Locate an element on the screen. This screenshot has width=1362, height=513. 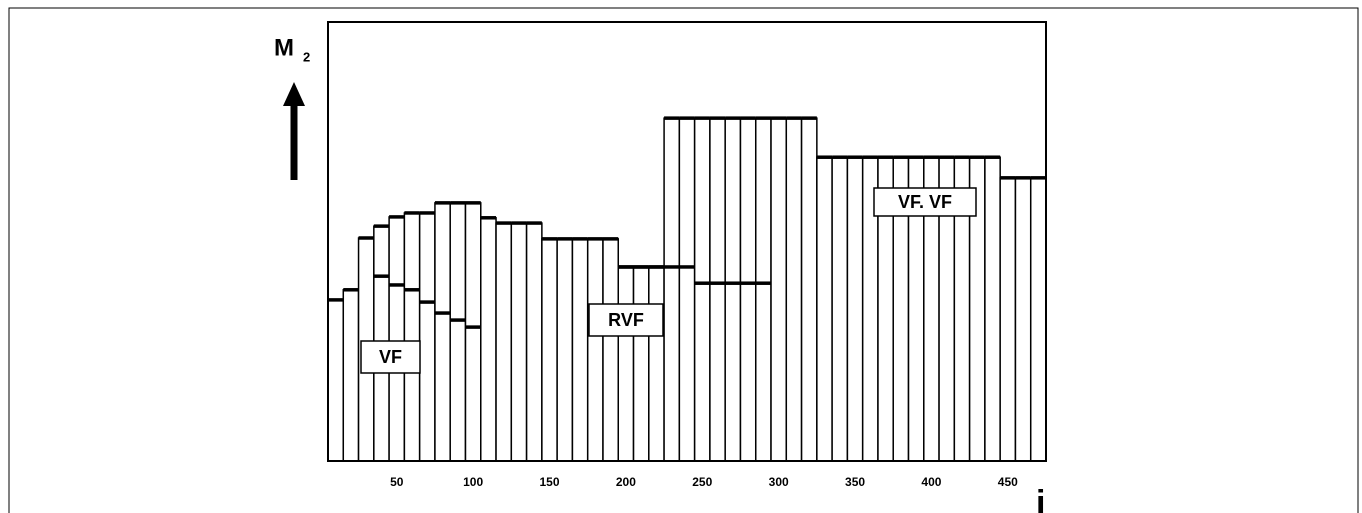
x-tick-label: 50 is located at coordinates (397, 482).